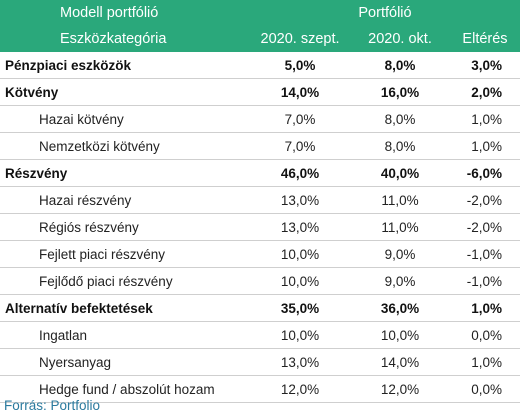 The width and height of the screenshot is (520, 417). What do you see at coordinates (485, 92) in the screenshot?
I see `difference-value-cell: 2,0%` at bounding box center [485, 92].